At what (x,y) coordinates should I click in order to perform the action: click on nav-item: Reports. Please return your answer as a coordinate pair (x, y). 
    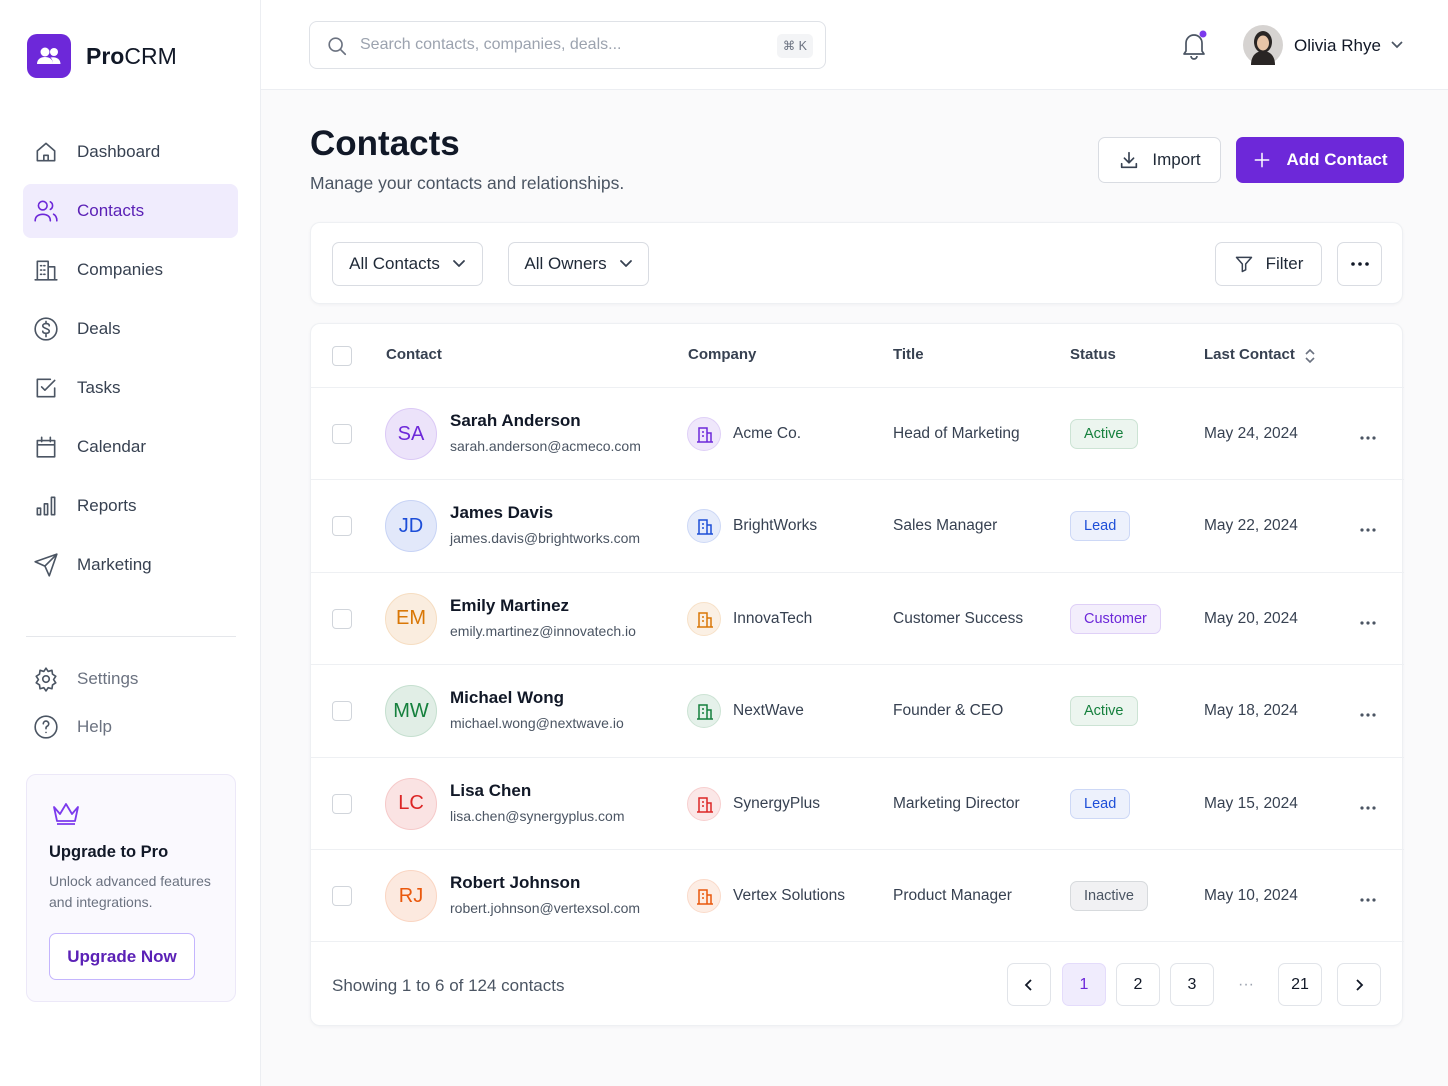
    Looking at the image, I should click on (130, 506).